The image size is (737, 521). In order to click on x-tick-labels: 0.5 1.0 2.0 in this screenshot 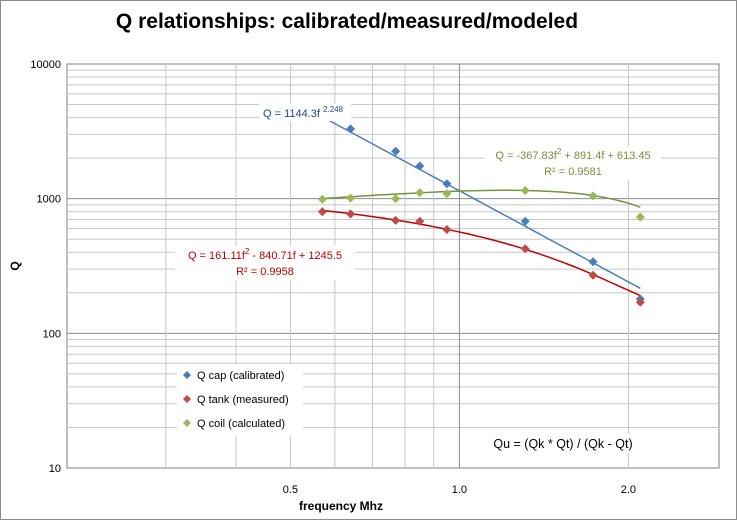, I will do `click(459, 490)`.